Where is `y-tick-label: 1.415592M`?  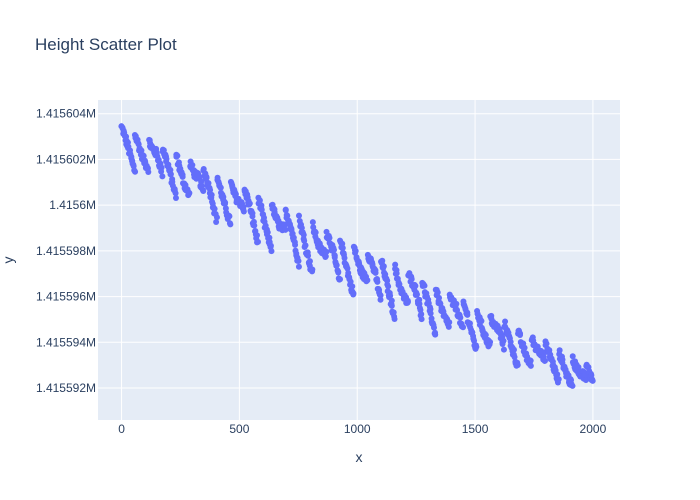
y-tick-label: 1.415592M is located at coordinates (66, 388).